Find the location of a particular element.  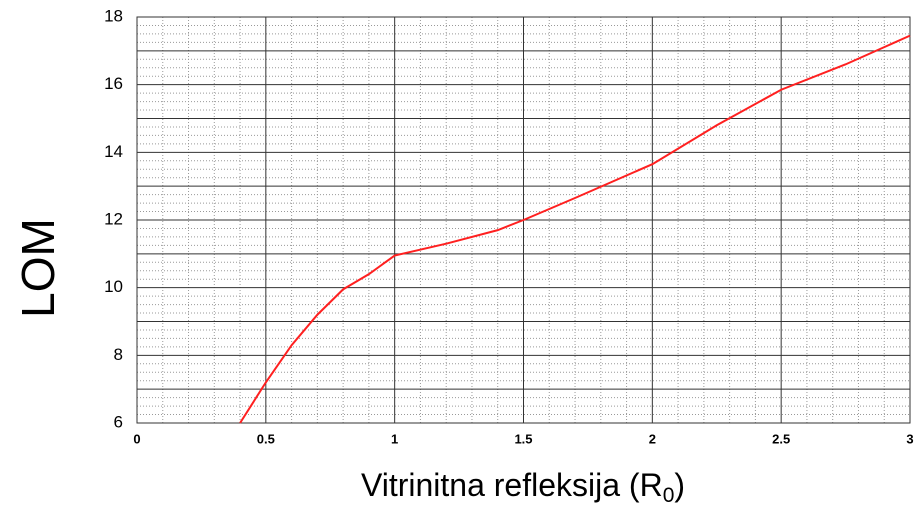

y-tick-label: 16 is located at coordinates (113, 83).